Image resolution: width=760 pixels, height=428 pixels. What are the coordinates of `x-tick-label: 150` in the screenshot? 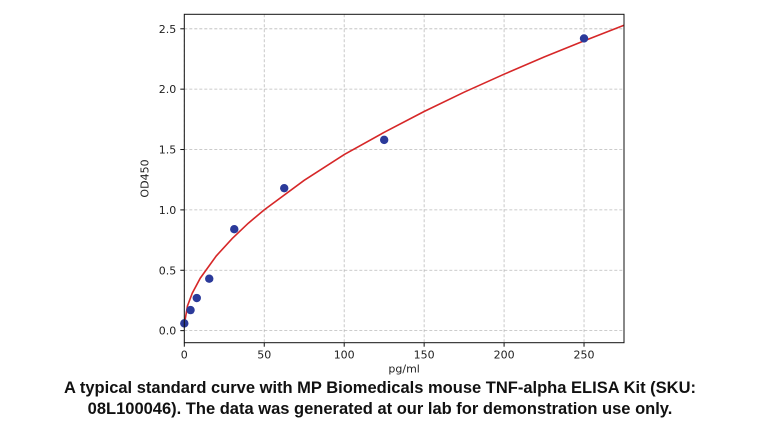 It's located at (424, 355).